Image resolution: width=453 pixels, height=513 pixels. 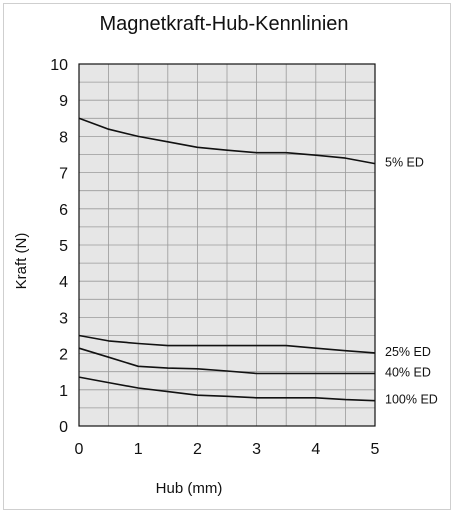 I want to click on series-label-1: 5% ED, so click(x=404, y=163).